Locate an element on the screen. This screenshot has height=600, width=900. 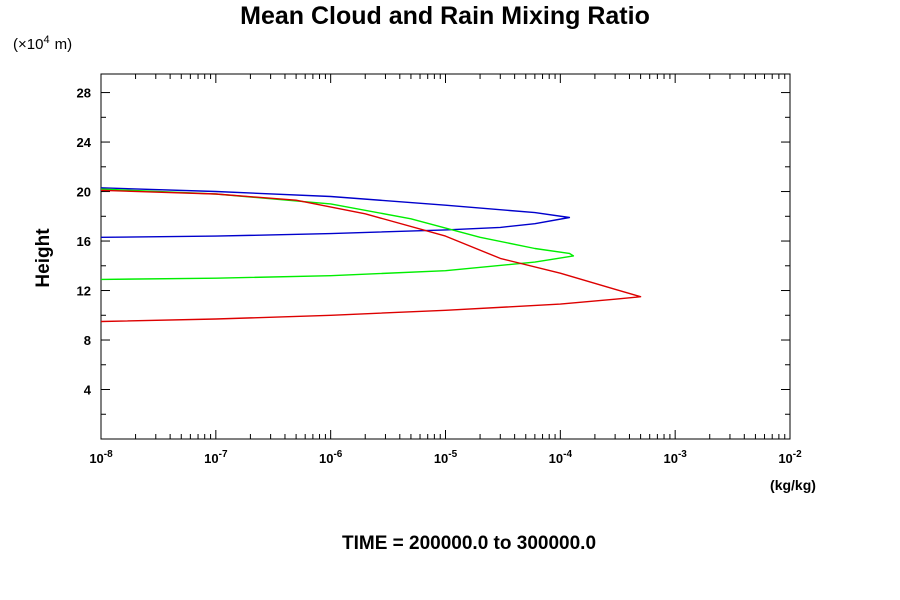
y-tick-label: 12 is located at coordinates (84, 291).